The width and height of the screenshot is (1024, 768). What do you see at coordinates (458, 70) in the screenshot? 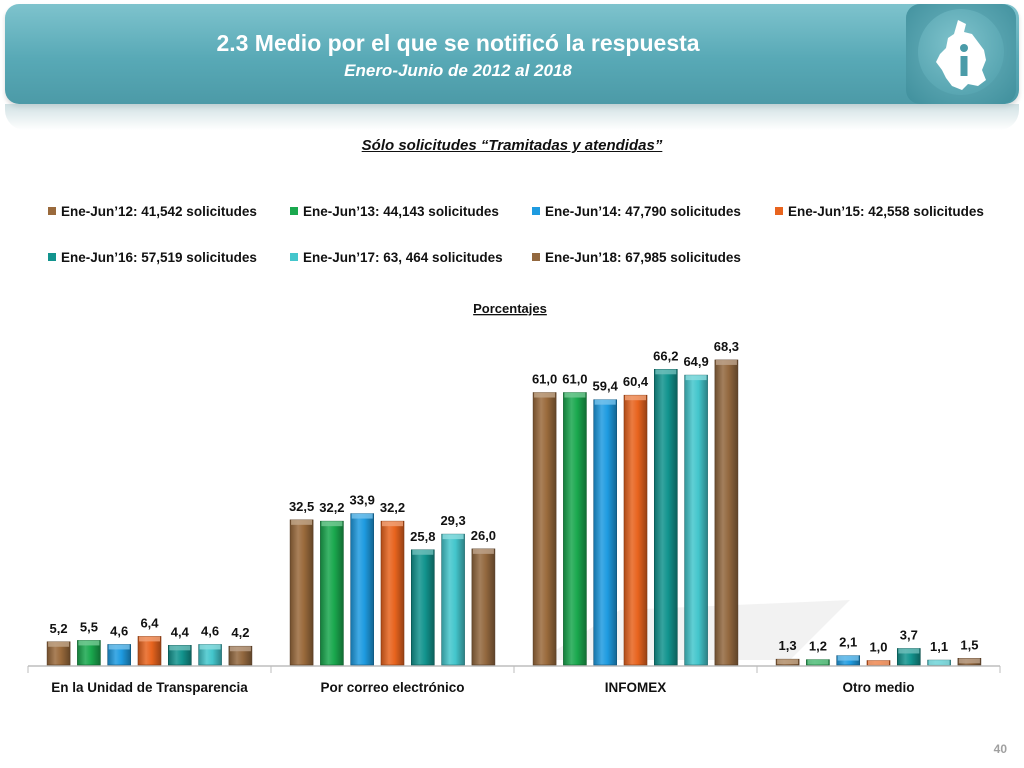
I see `page-subtitle: Enero-Junio de 2012 al 2018` at bounding box center [458, 70].